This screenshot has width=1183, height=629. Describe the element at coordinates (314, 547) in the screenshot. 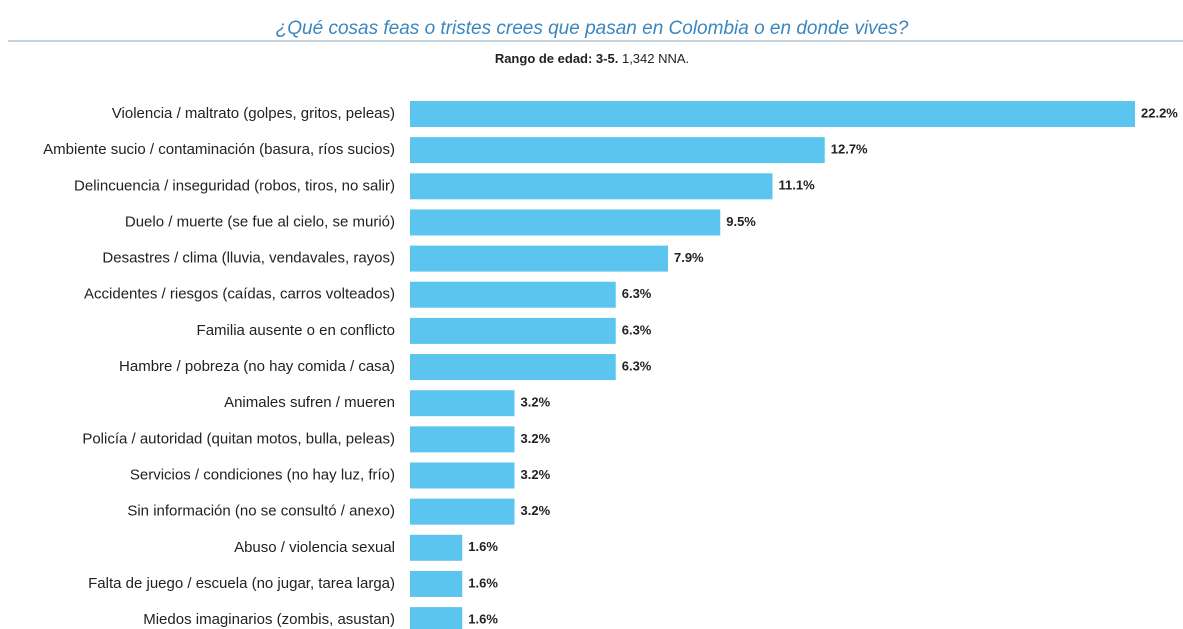

I see `category-label: Abuso / violencia sexual` at that location.